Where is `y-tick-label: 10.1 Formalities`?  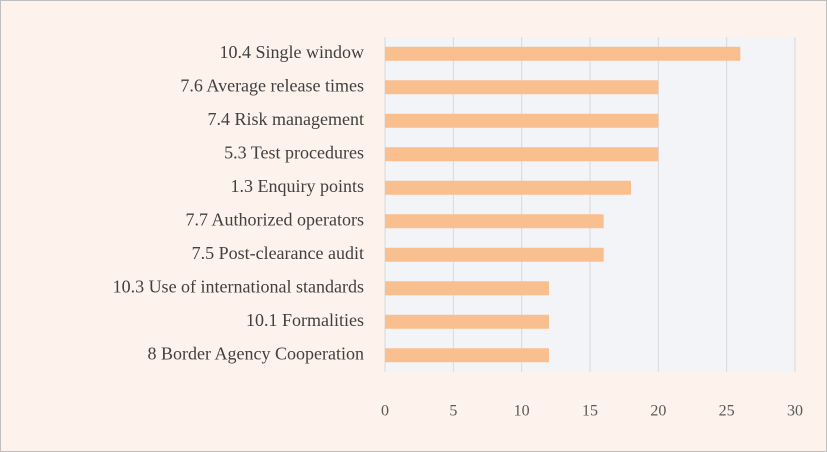 y-tick-label: 10.1 Formalities is located at coordinates (305, 320).